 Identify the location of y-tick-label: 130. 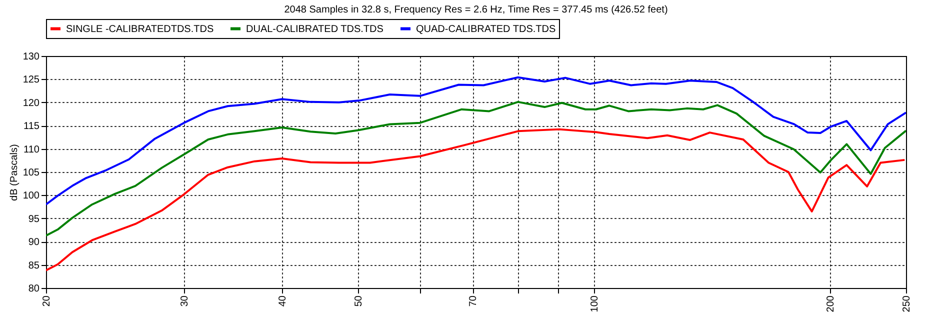
(31, 57).